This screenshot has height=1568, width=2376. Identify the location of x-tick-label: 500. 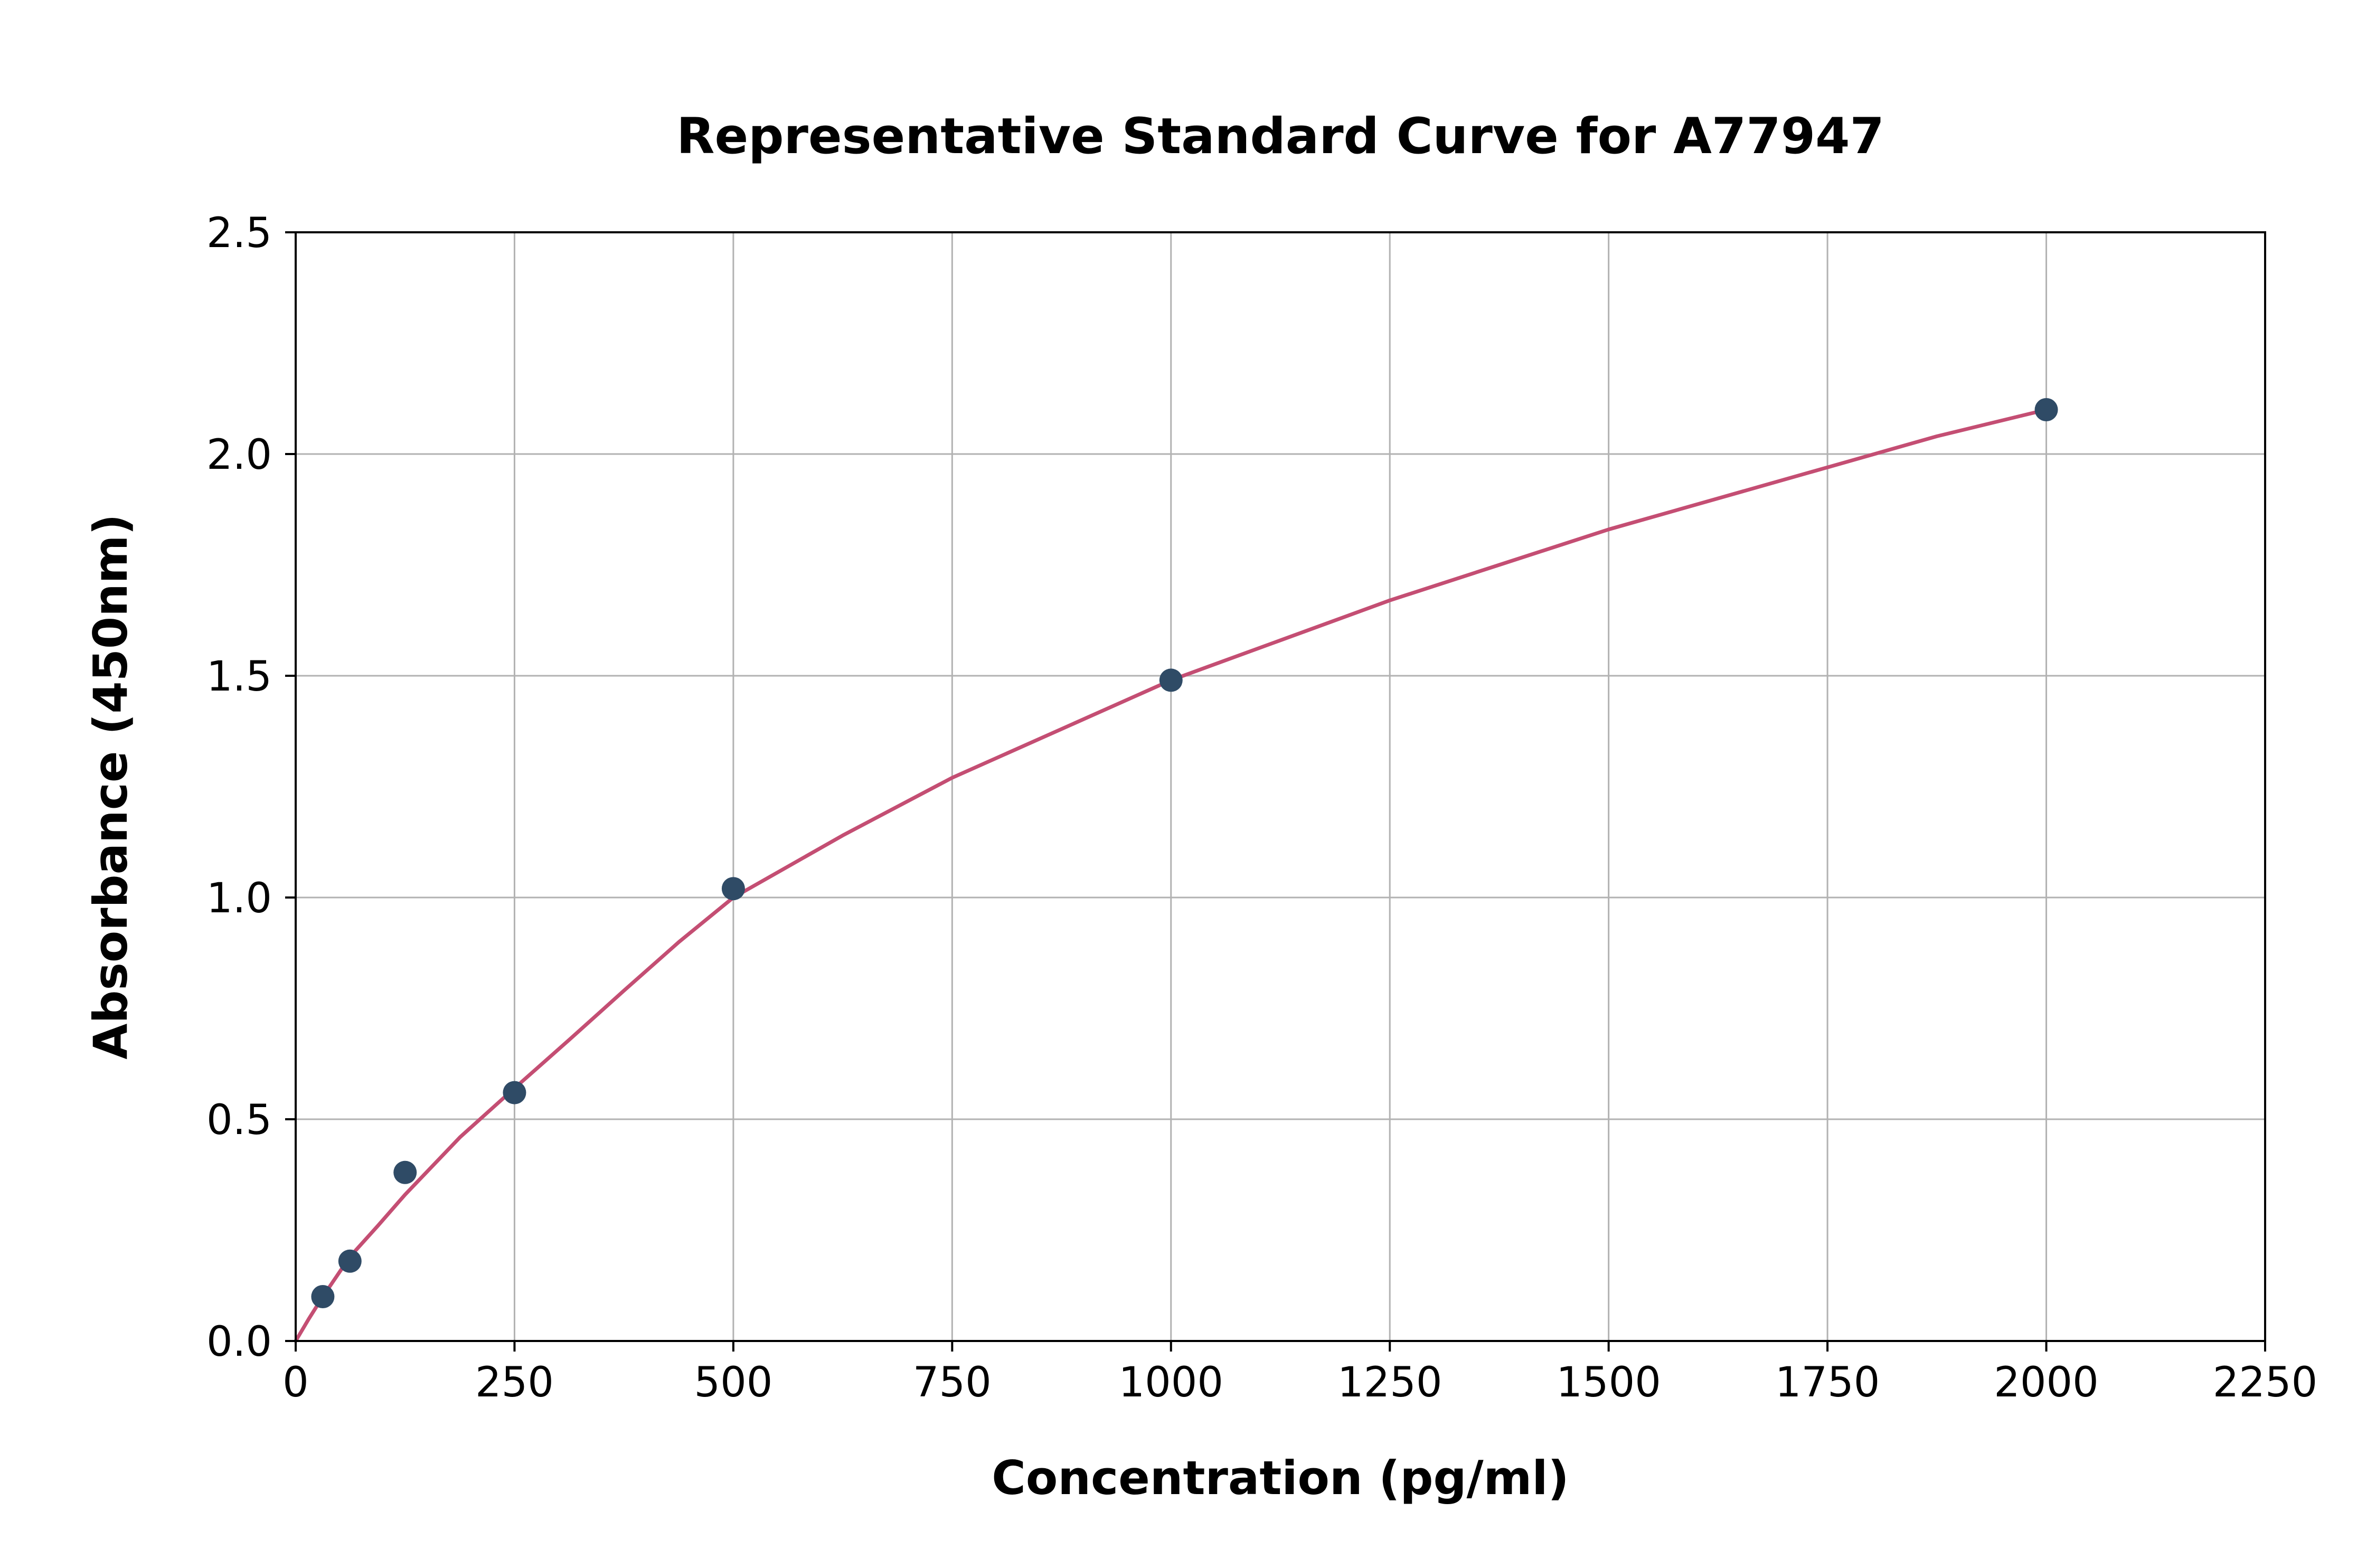
(733, 1383).